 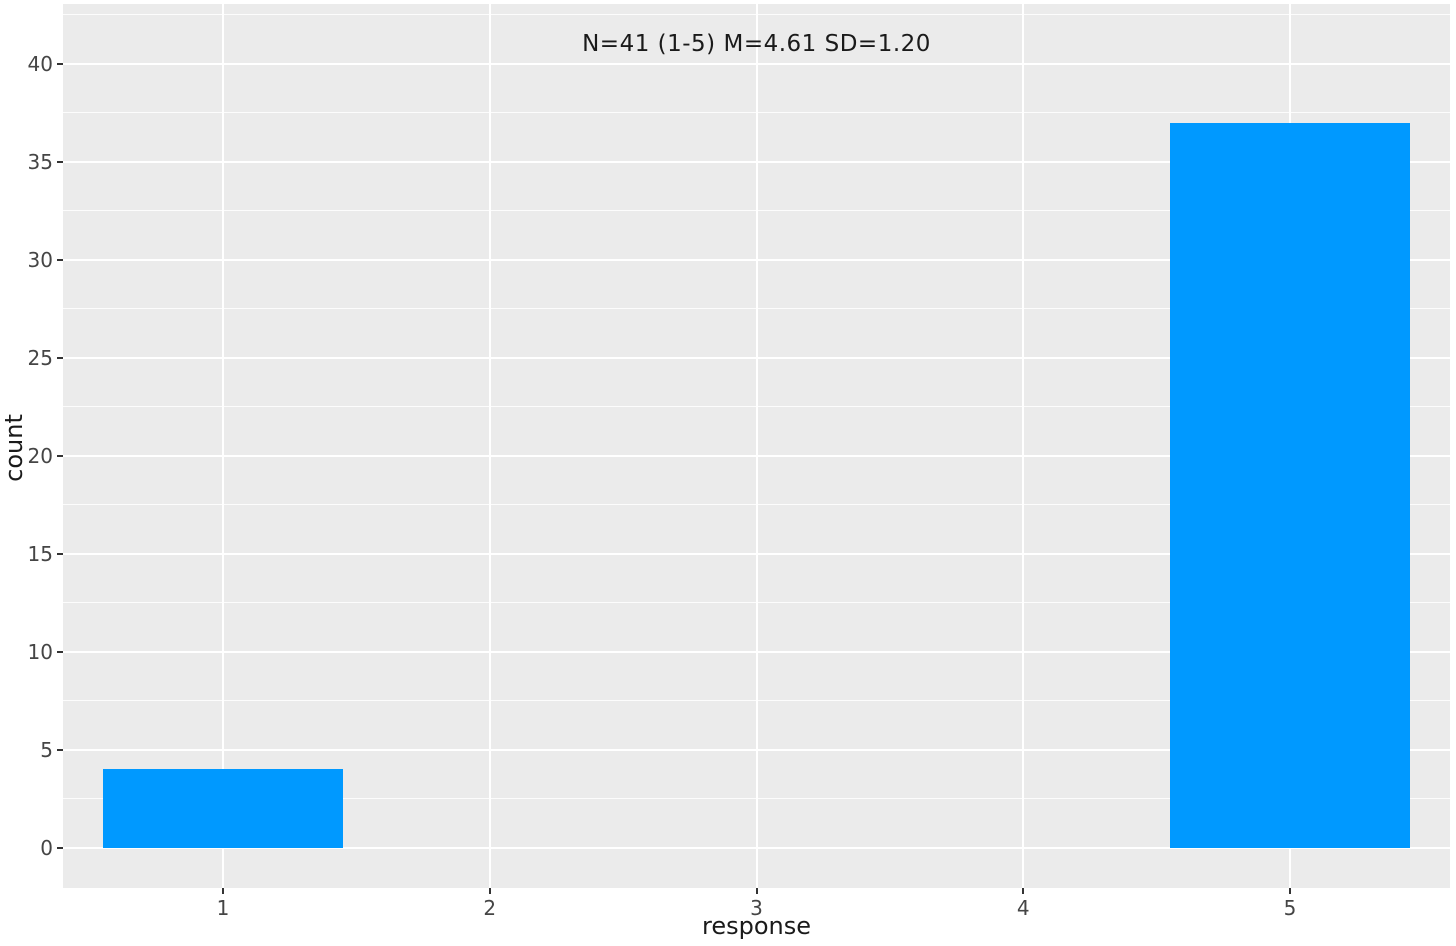 I want to click on x-tick-label: 2, so click(x=490, y=908).